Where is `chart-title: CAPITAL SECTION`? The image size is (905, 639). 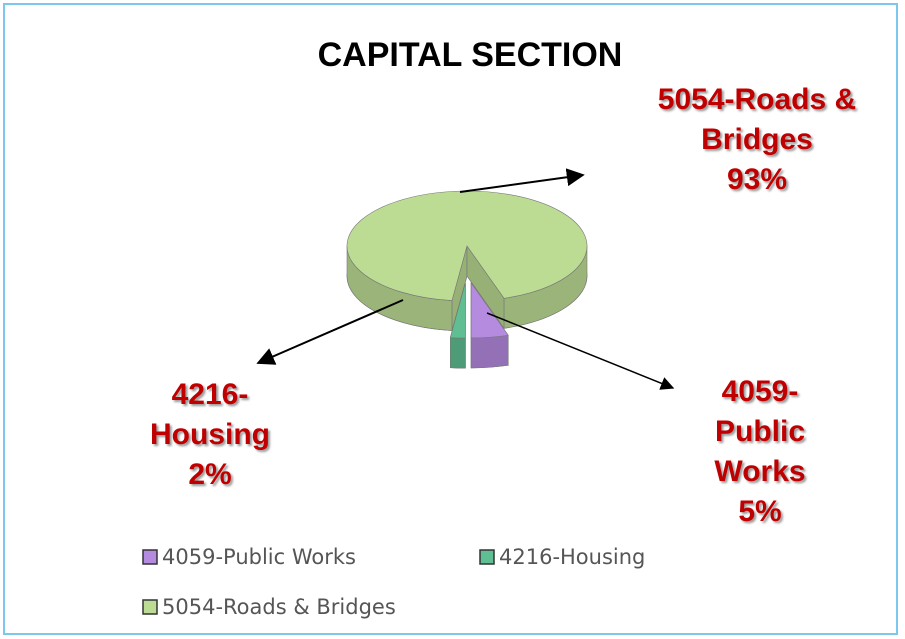 chart-title: CAPITAL SECTION is located at coordinates (470, 55).